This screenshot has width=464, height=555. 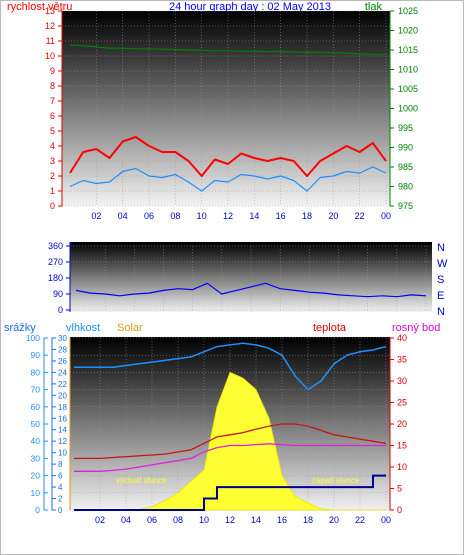 I want to click on humidity-axis-title: vlhkost, so click(x=83, y=328).